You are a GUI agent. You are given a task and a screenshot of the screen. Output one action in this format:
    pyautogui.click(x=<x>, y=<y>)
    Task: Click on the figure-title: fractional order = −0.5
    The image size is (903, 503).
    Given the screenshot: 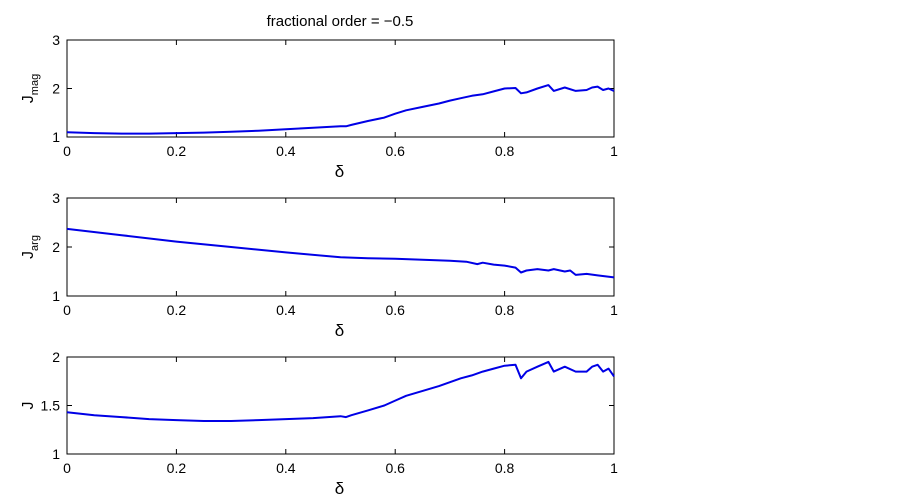 What is the action you would take?
    pyautogui.click(x=340, y=21)
    